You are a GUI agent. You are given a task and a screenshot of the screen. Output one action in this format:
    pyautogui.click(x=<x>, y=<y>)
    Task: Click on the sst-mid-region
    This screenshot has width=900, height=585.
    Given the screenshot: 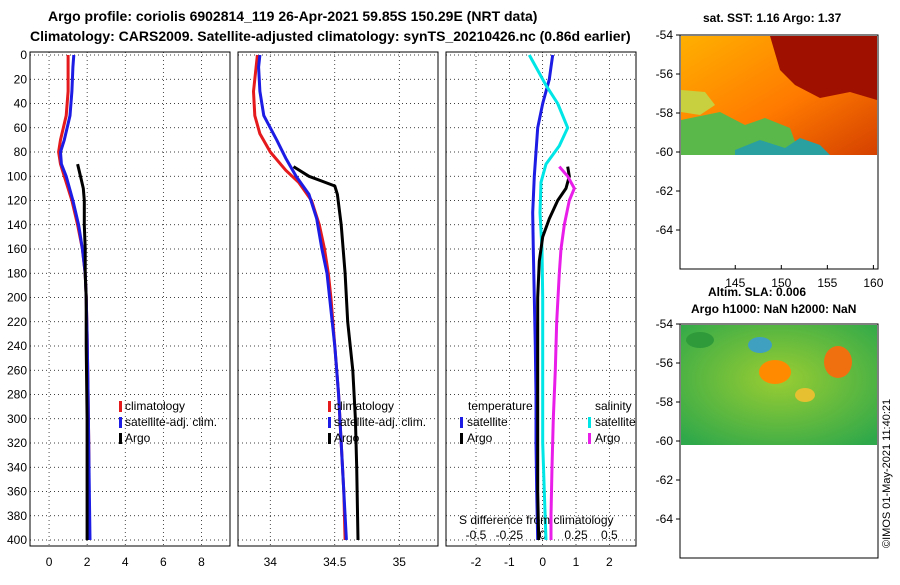 What is the action you would take?
    pyautogui.click(x=698, y=102)
    